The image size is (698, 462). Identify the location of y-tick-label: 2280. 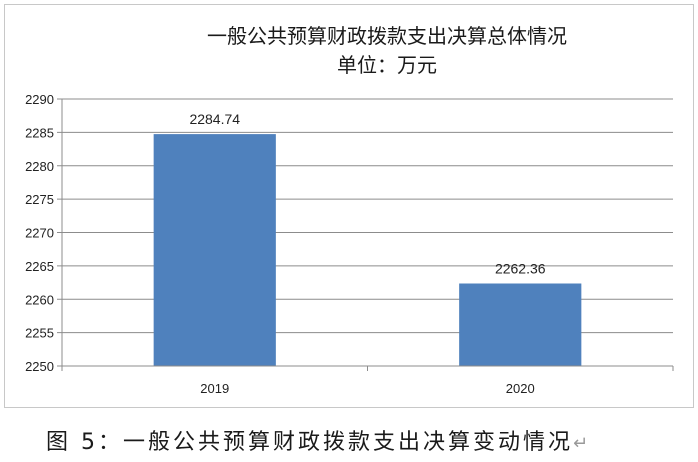
(39, 166).